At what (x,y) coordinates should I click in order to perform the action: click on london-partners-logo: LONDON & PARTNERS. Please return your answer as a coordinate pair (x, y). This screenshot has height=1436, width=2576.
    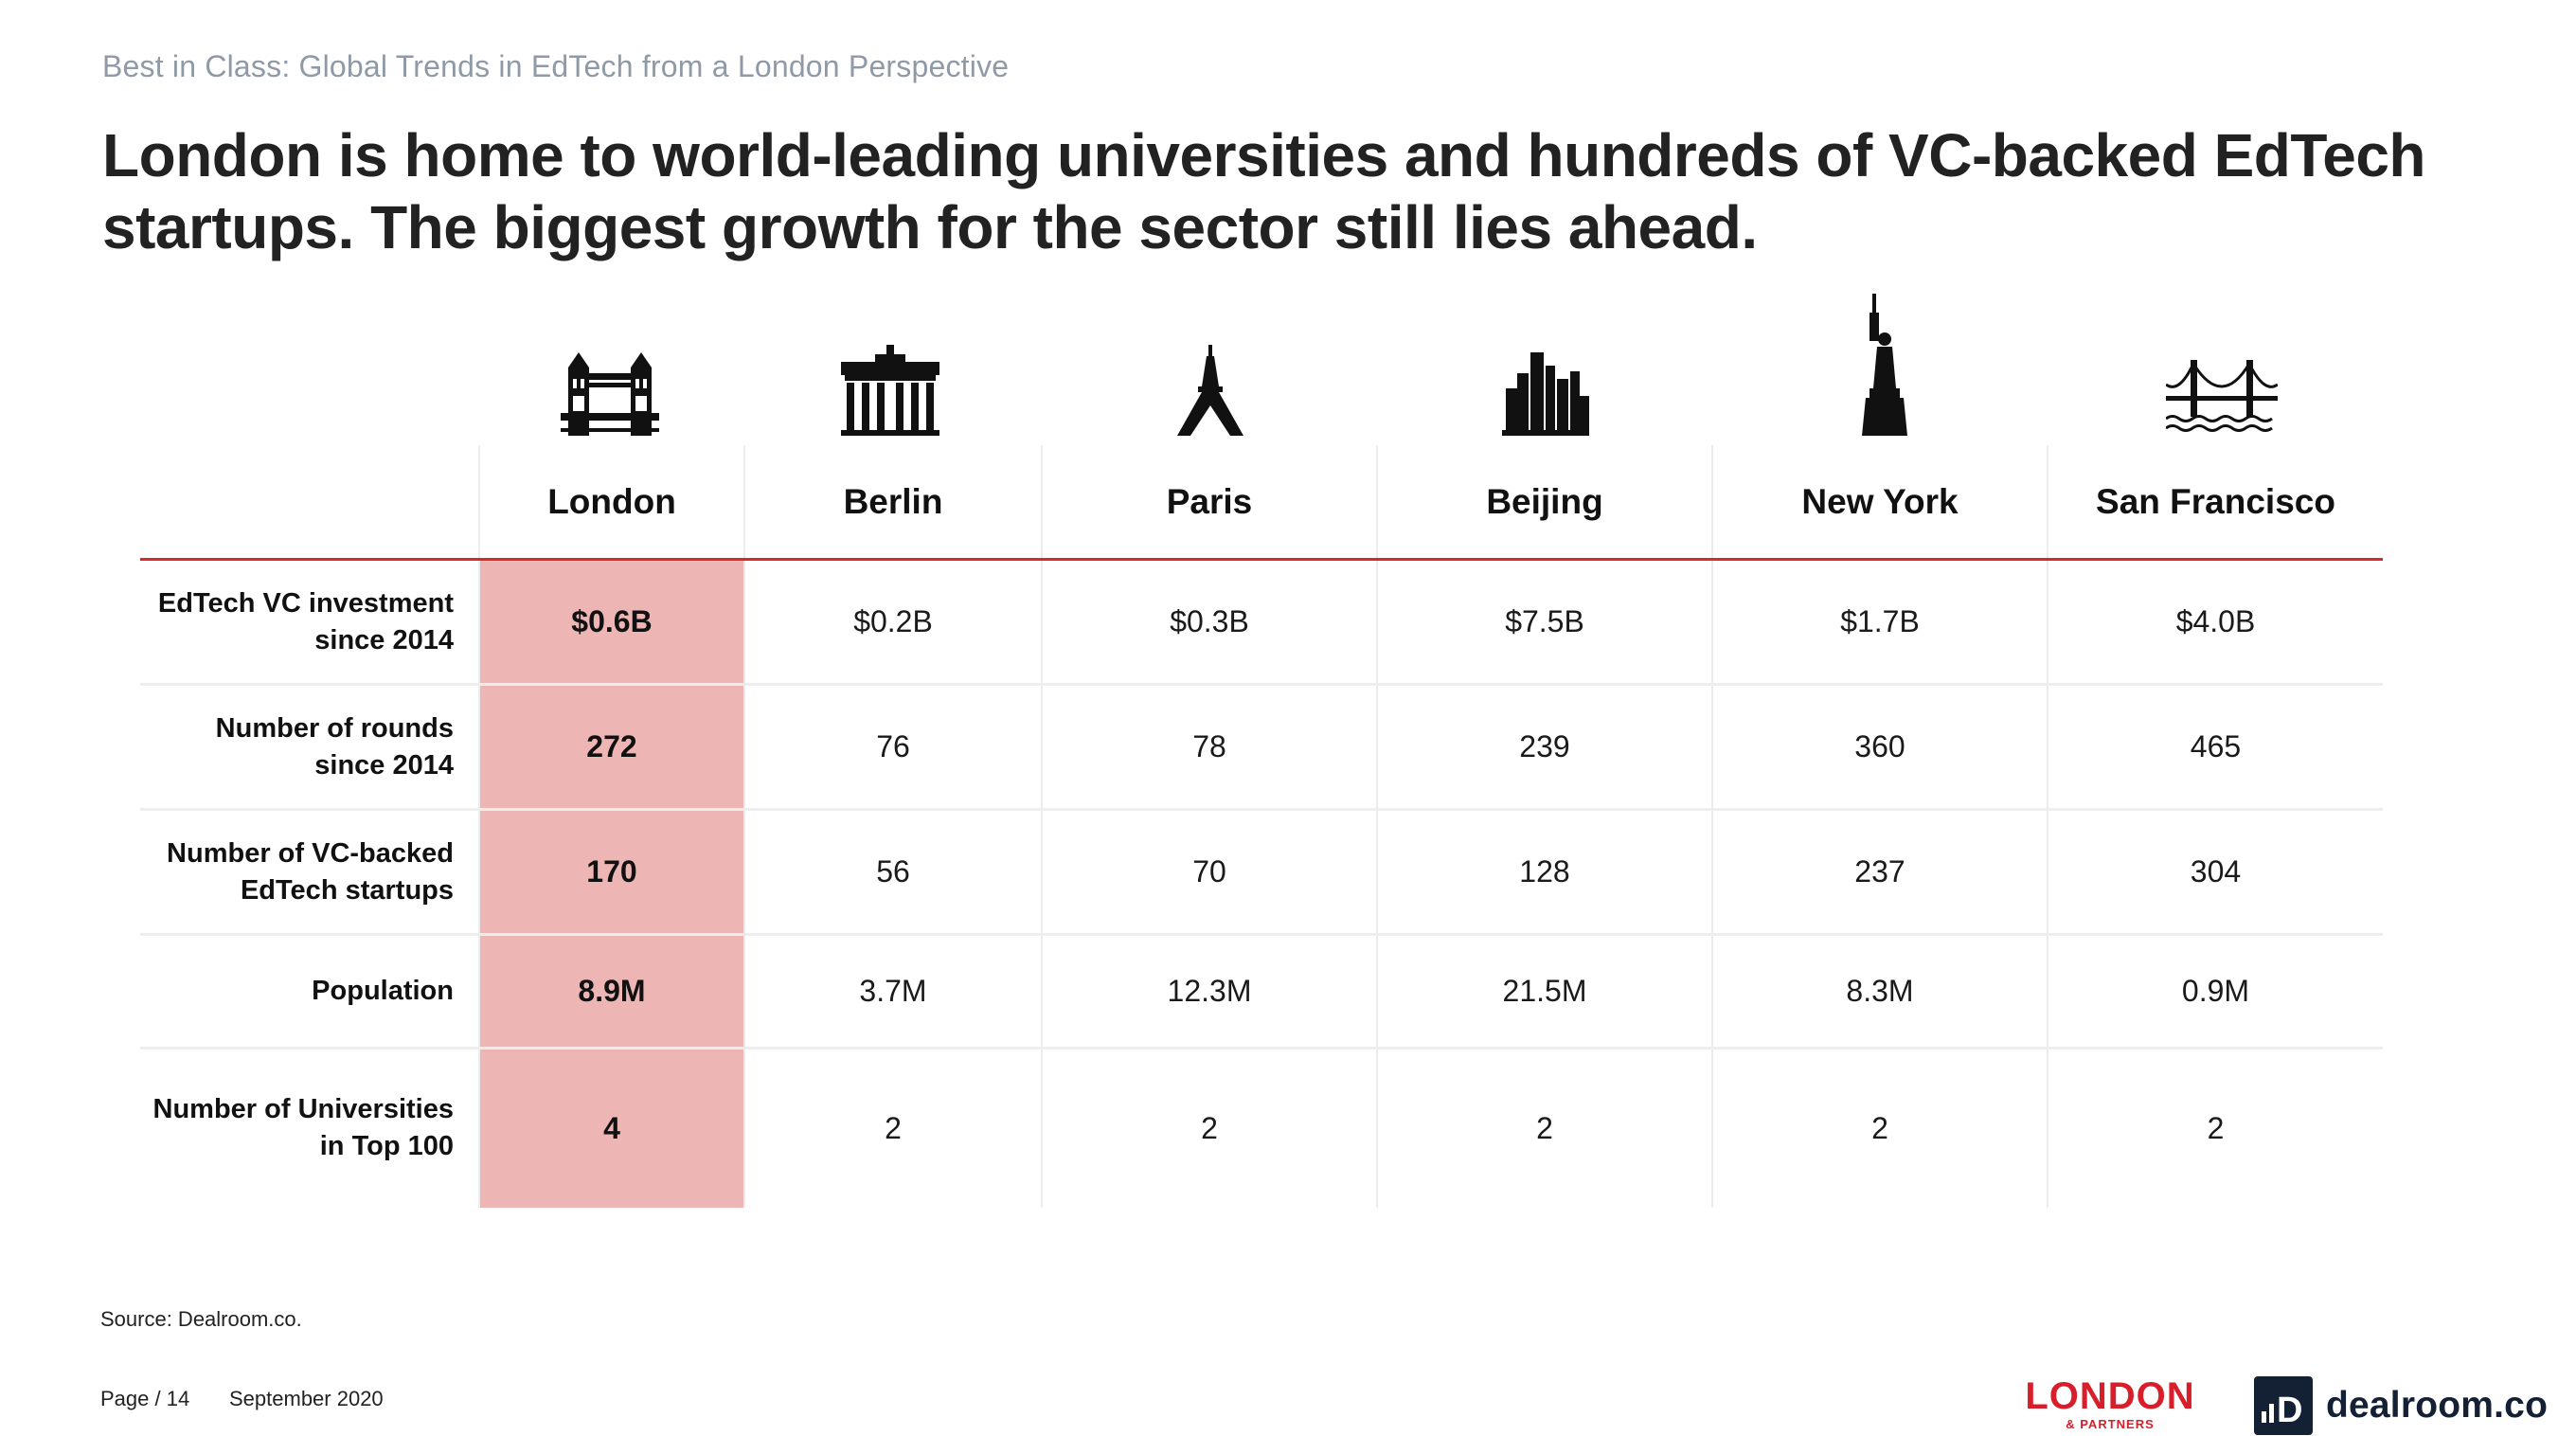
    Looking at the image, I should click on (2110, 1403).